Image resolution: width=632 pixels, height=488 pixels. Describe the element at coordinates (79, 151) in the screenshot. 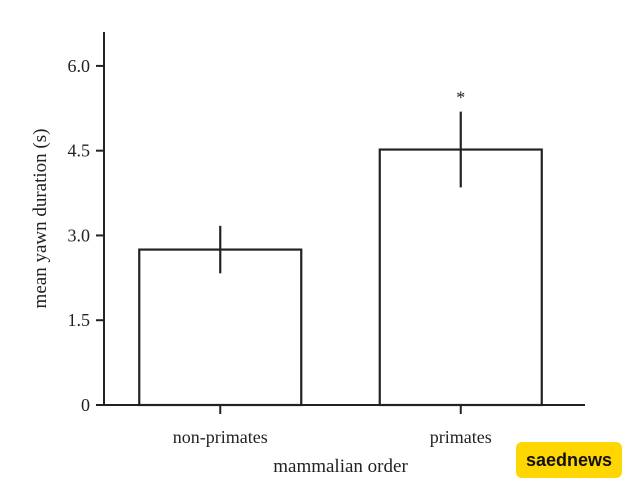

I see `y-tick-label: 4.5` at that location.